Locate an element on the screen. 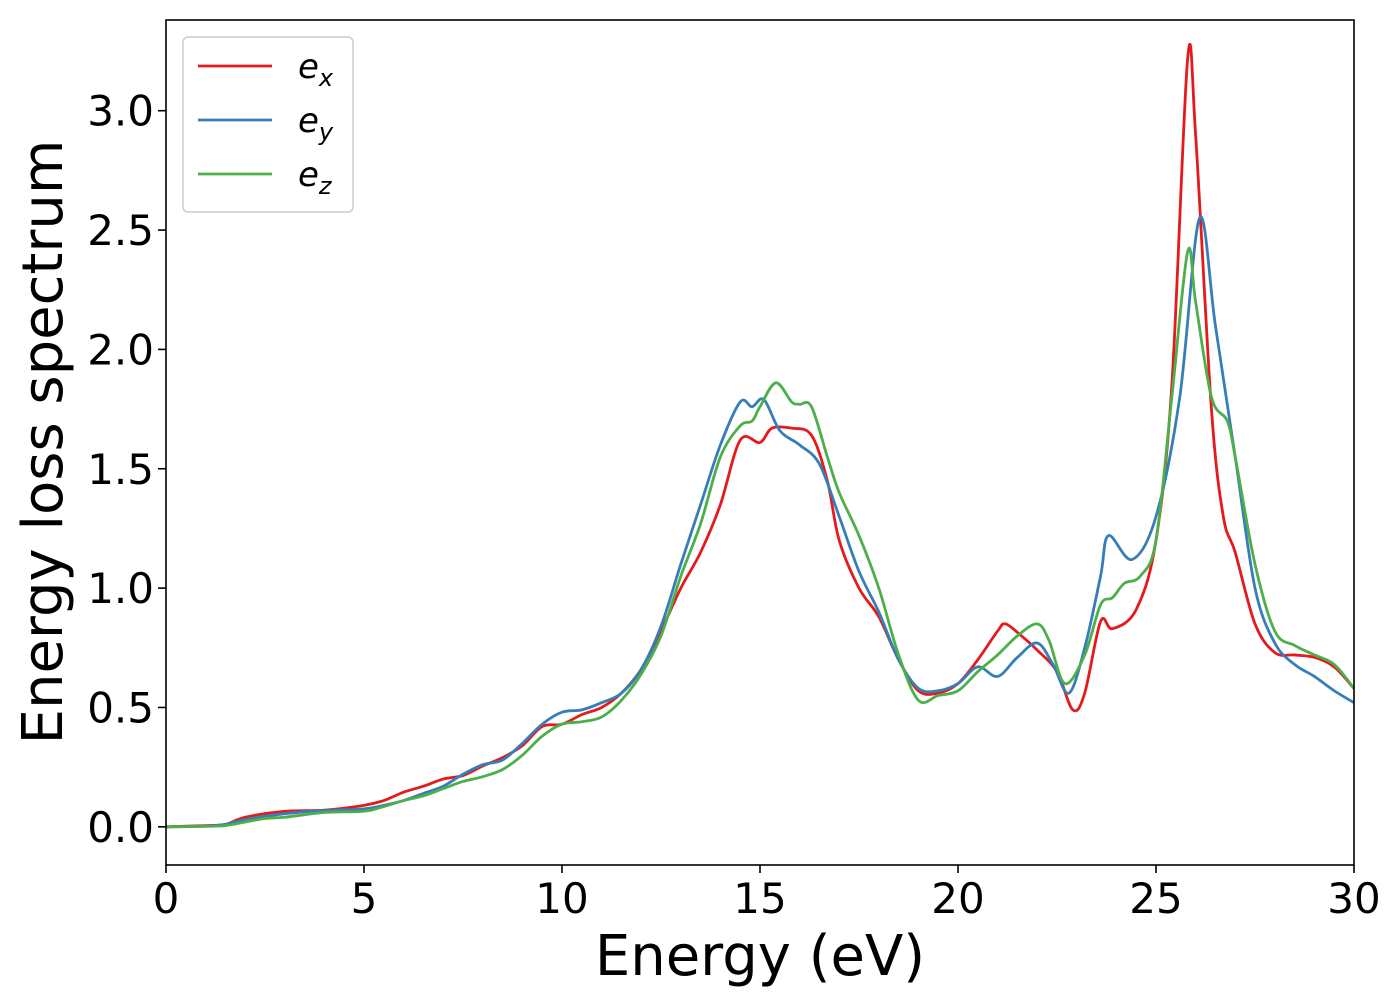 The image size is (1400, 1000). legend-box is located at coordinates (268, 124).